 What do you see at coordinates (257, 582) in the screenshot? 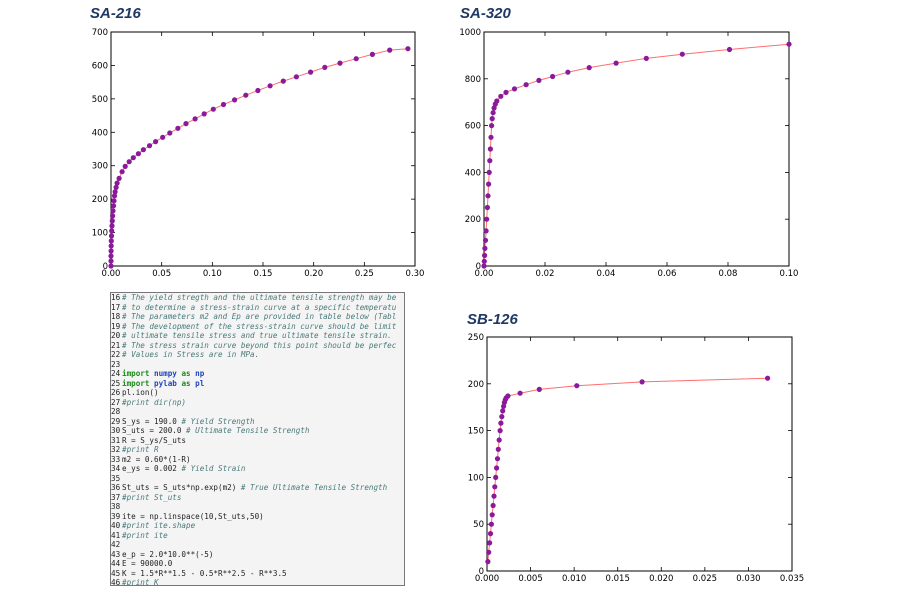
I see `code-line: 46 #print K` at bounding box center [257, 582].